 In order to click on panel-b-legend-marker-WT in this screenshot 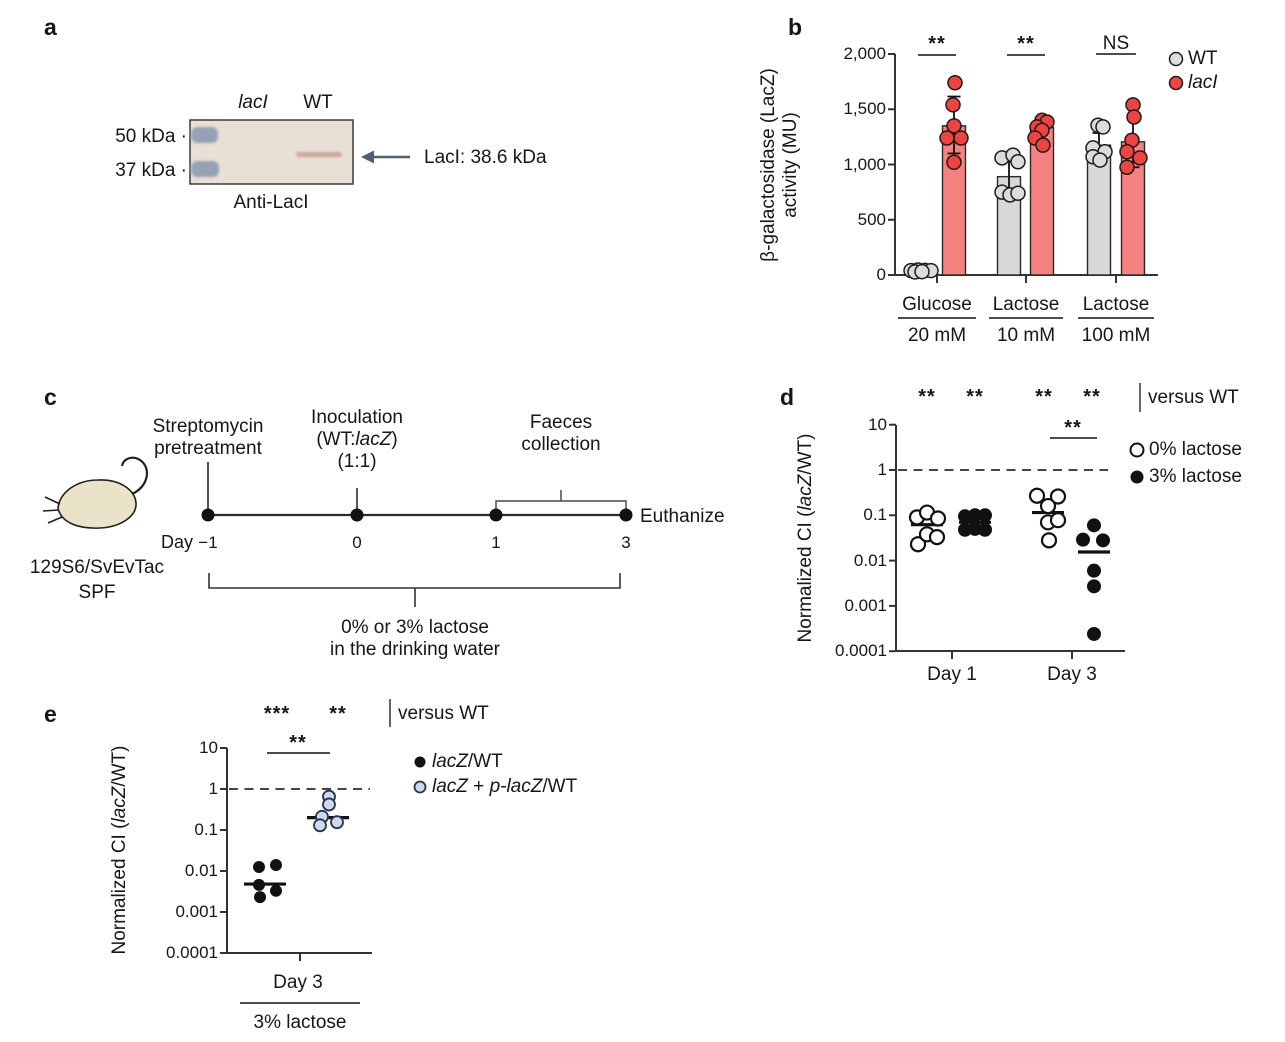, I will do `click(1176, 59)`.